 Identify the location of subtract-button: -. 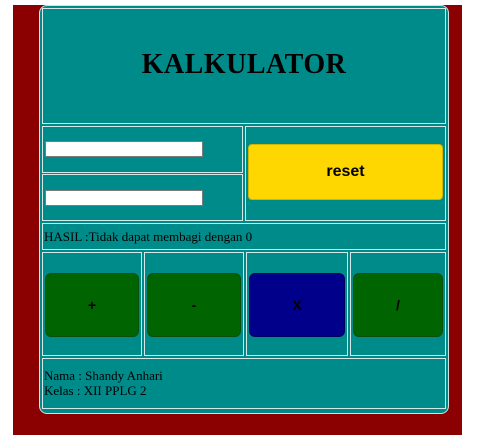
(194, 305).